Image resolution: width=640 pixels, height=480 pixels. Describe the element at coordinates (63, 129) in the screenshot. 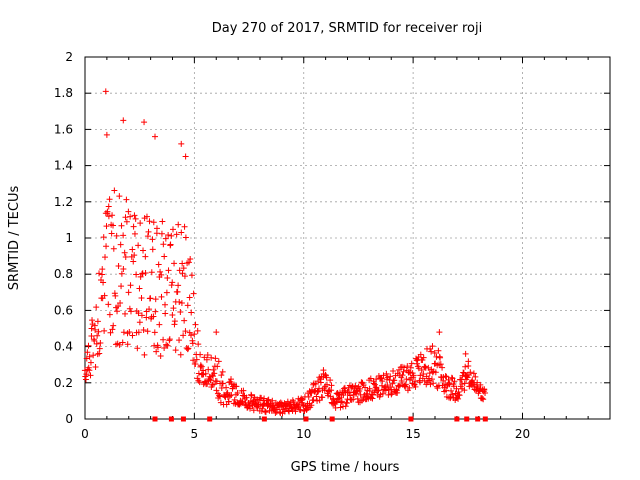

I see `y-tick-label: 1.6` at that location.